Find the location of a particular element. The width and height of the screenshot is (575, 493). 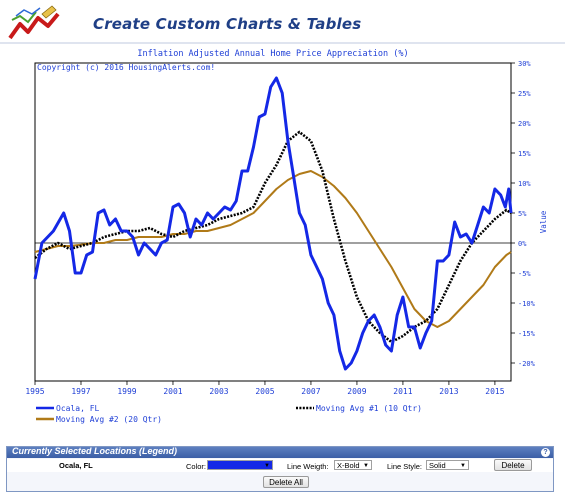

x-tick-label: 2003 is located at coordinates (218, 391).